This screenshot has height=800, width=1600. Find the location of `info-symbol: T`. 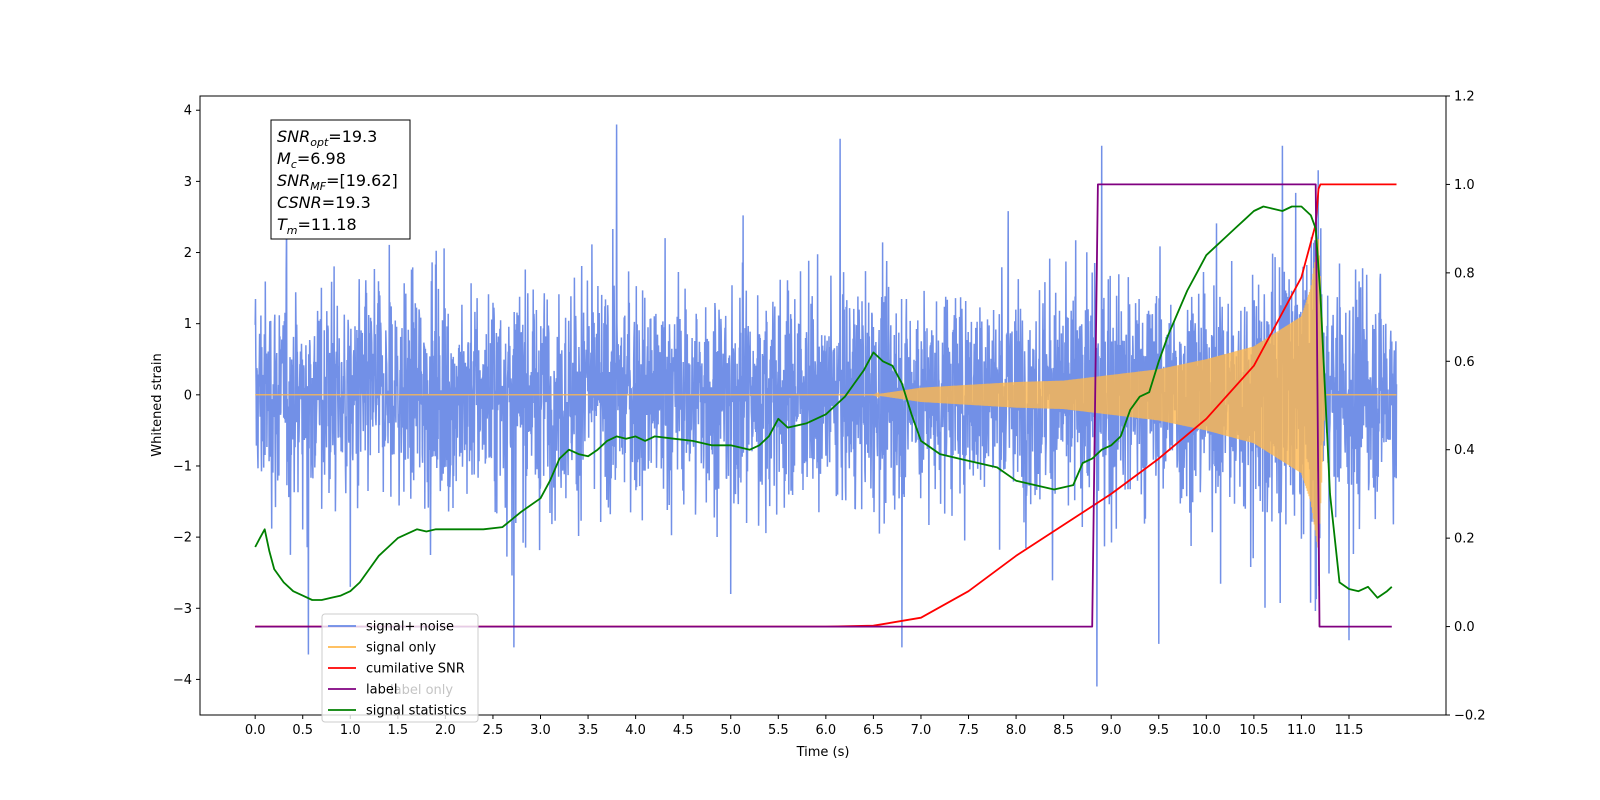

info-symbol: T is located at coordinates (282, 224).